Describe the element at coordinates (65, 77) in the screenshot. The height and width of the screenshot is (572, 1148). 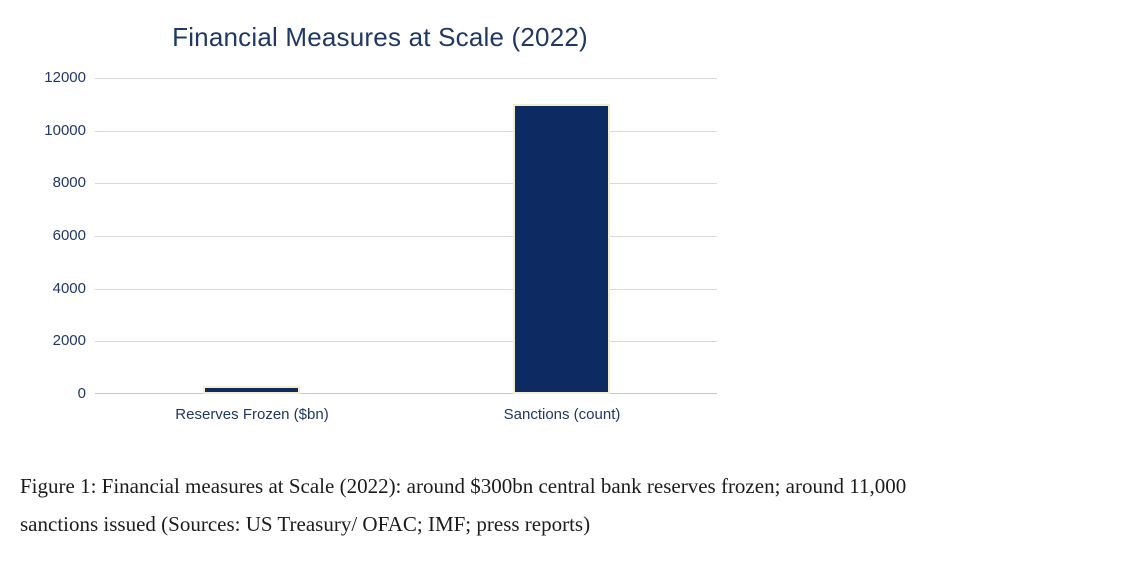
I see `y-tick-label: 12000` at that location.